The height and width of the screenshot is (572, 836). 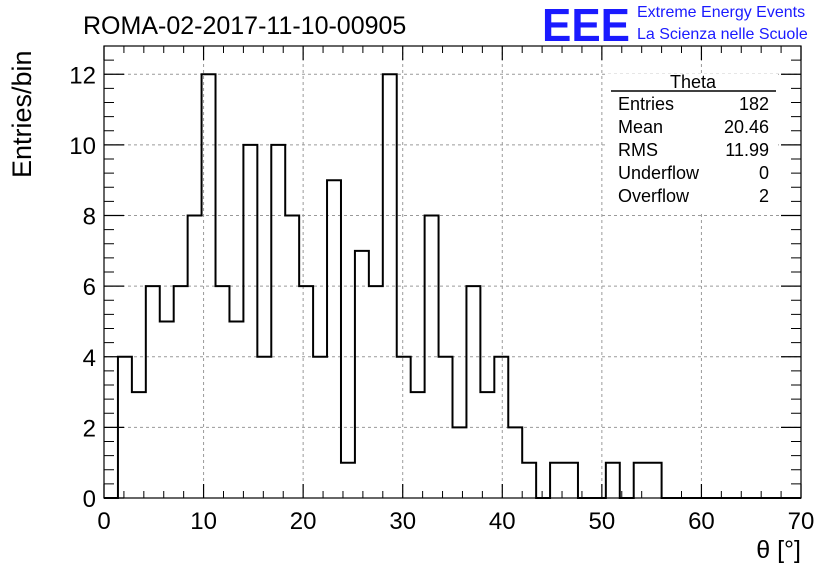 I want to click on y-tick-label: 12, so click(x=82, y=75).